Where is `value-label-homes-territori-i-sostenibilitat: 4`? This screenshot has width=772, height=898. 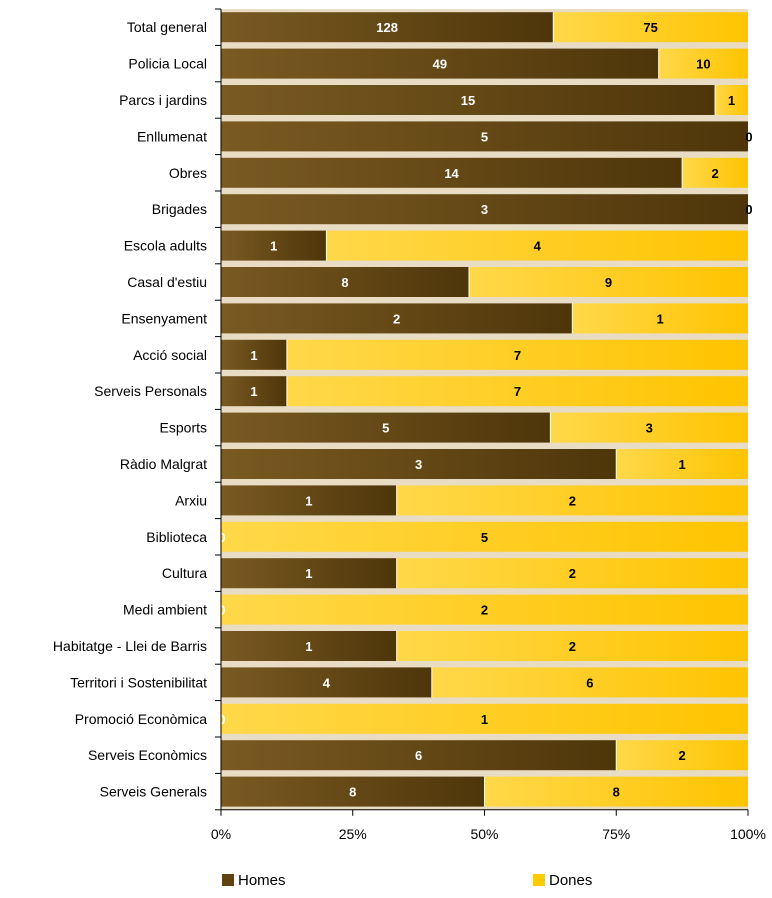 value-label-homes-territori-i-sostenibilitat: 4 is located at coordinates (327, 682).